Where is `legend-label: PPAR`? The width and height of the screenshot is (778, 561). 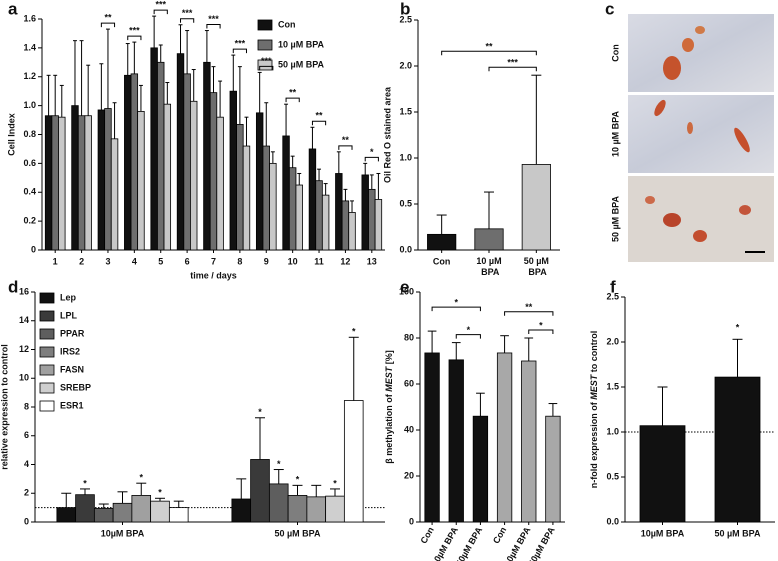 legend-label: PPAR is located at coordinates (72, 333).